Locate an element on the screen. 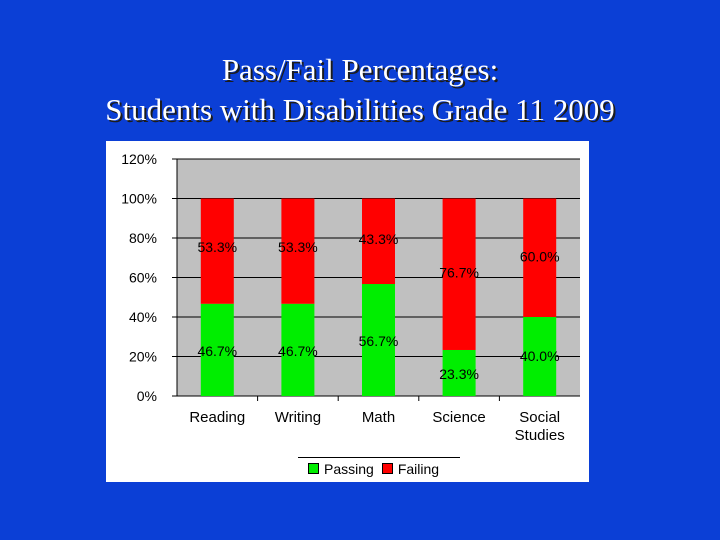  y-tick-label: 0% is located at coordinates (147, 396).